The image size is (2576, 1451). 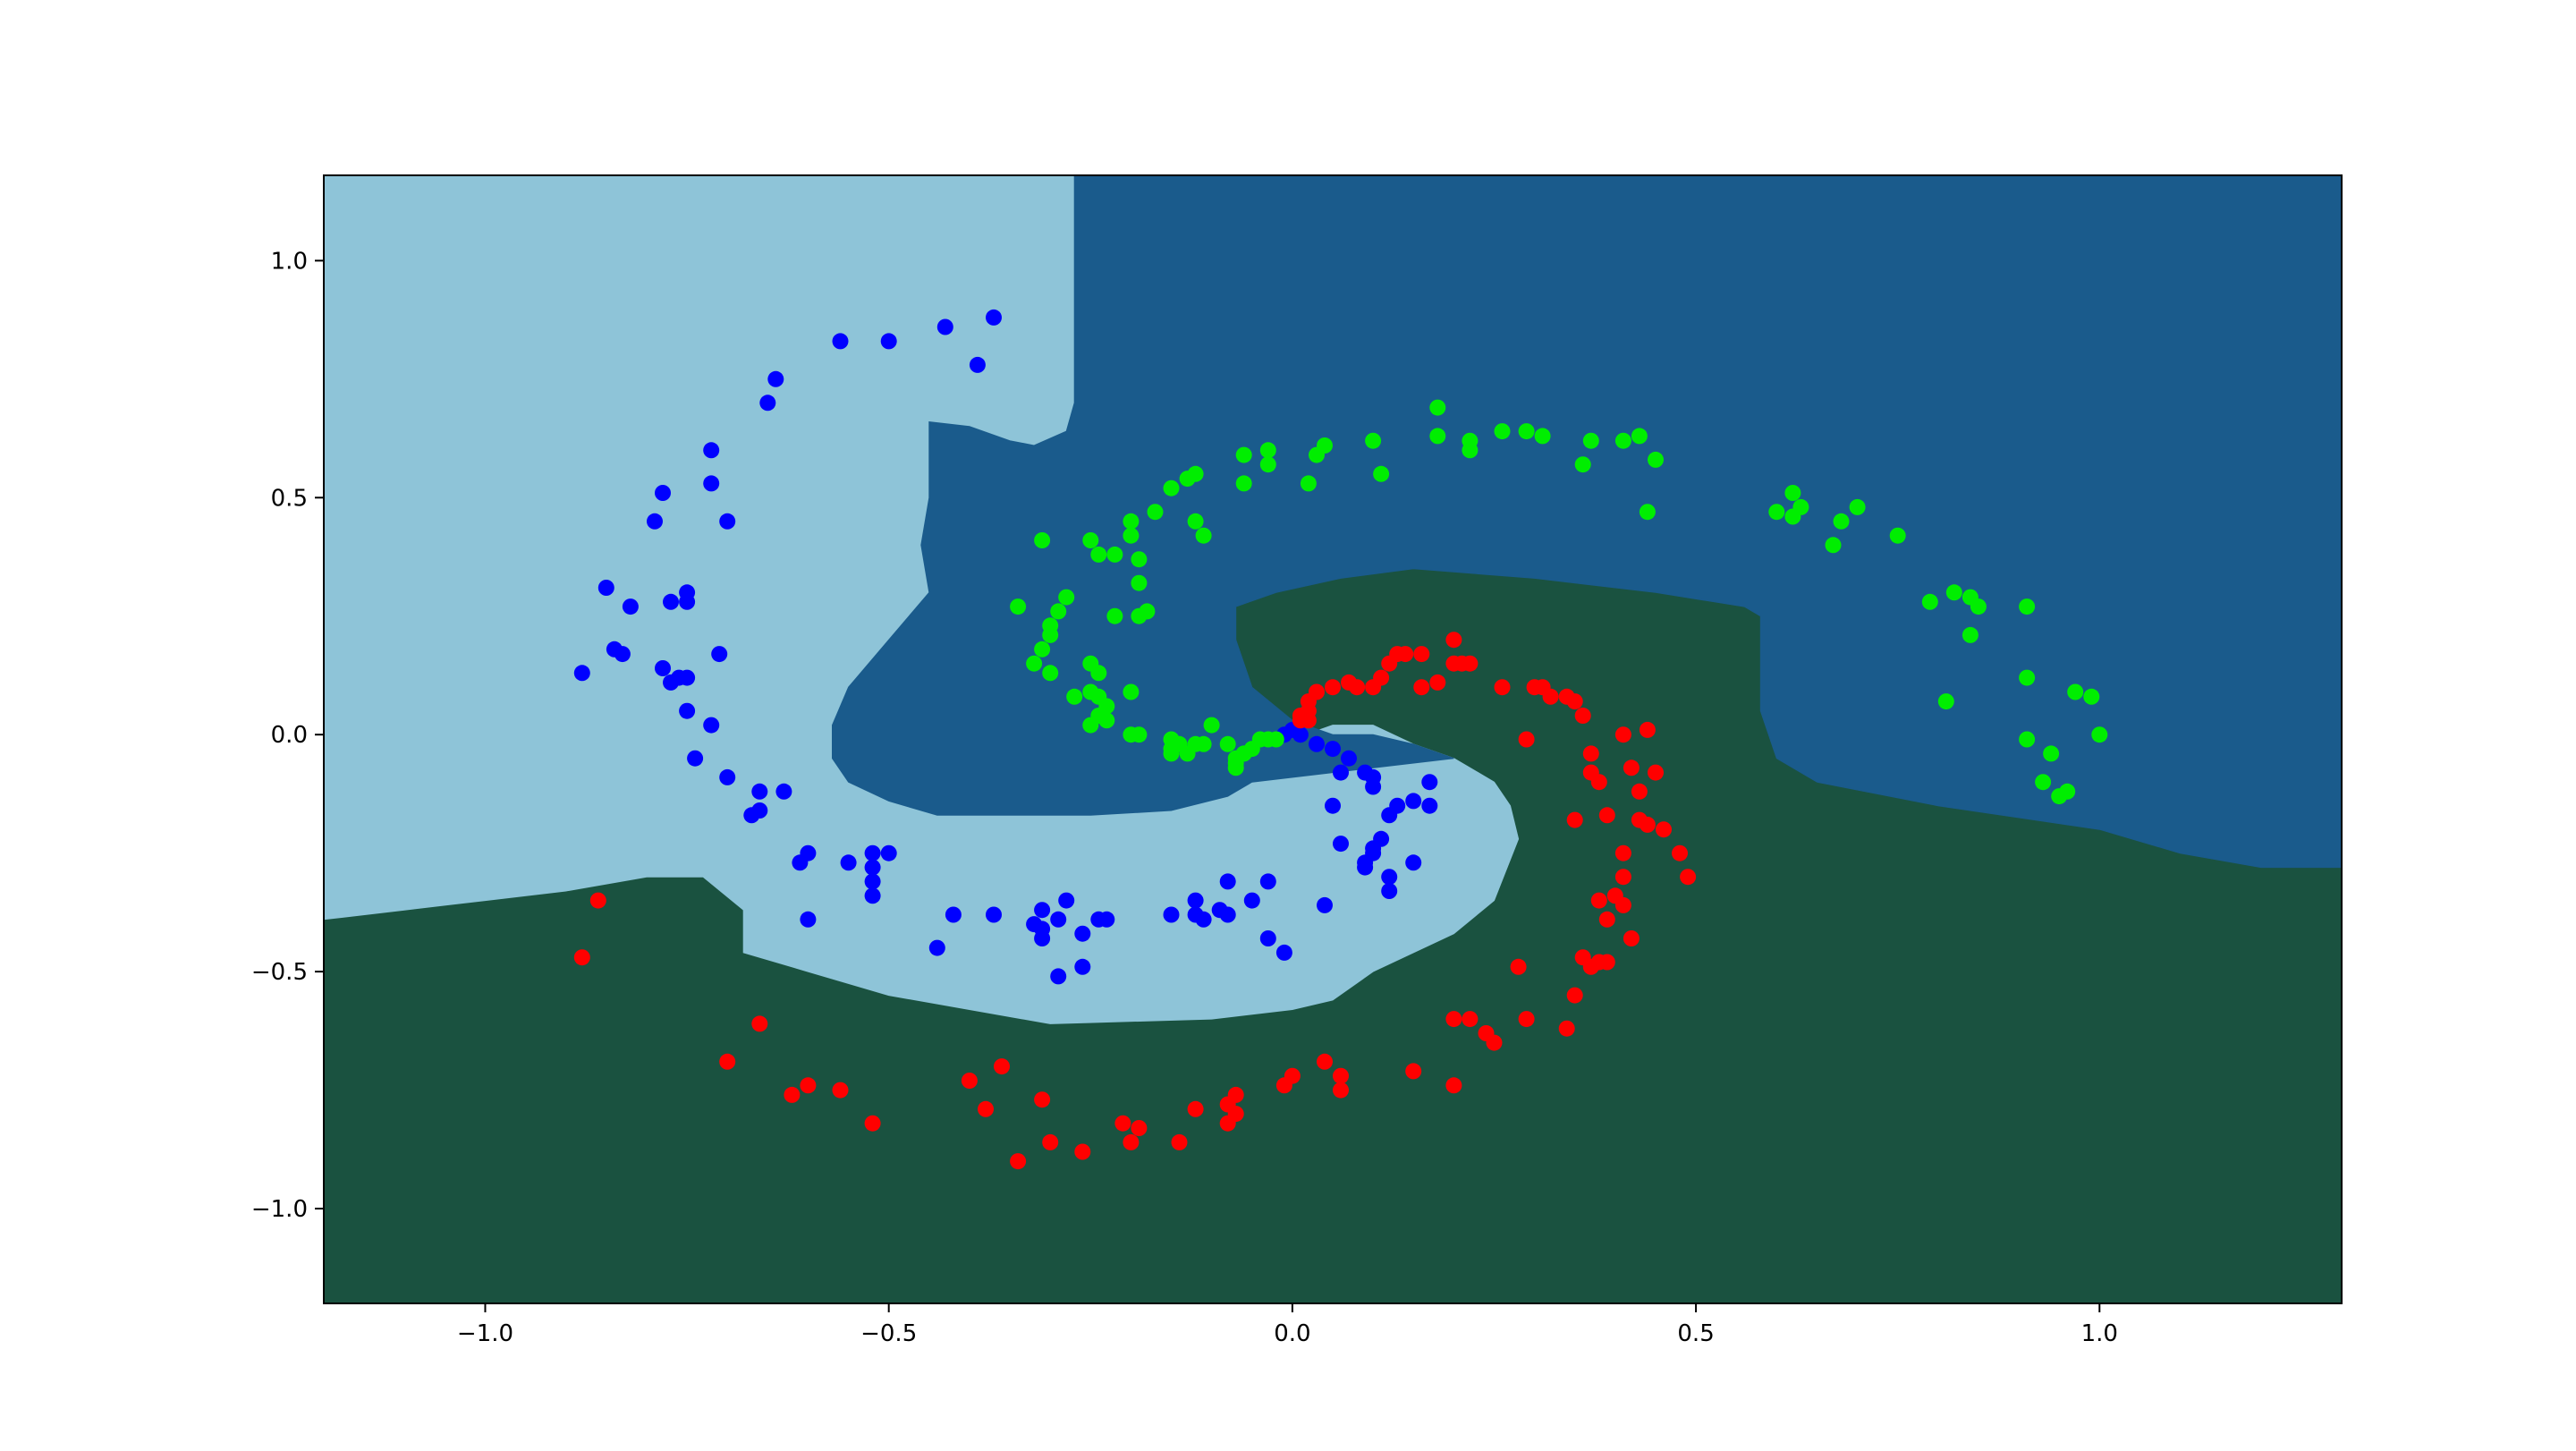 What do you see at coordinates (287, 735) in the screenshot?
I see `y-axis: −1.0 −0.5 0.0 0.5 1.0` at bounding box center [287, 735].